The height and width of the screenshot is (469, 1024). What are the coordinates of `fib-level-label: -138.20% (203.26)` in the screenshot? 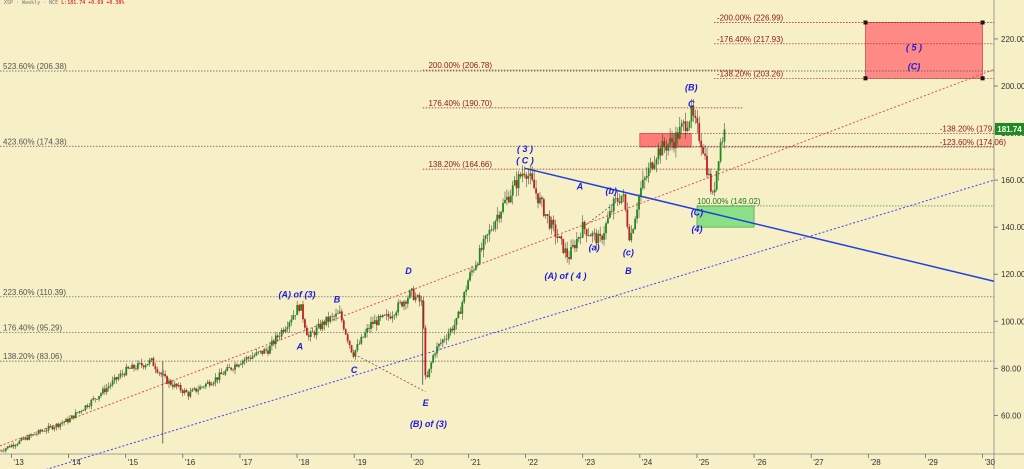 It's located at (750, 73).